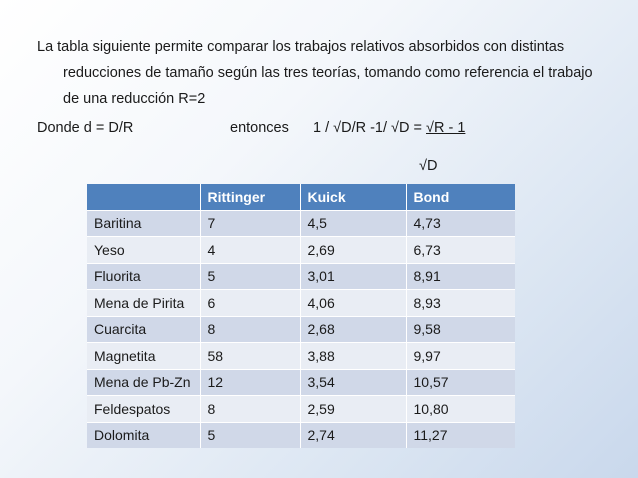  What do you see at coordinates (134, 99) in the screenshot?
I see `intro-line-3: de una reducción R=2` at bounding box center [134, 99].